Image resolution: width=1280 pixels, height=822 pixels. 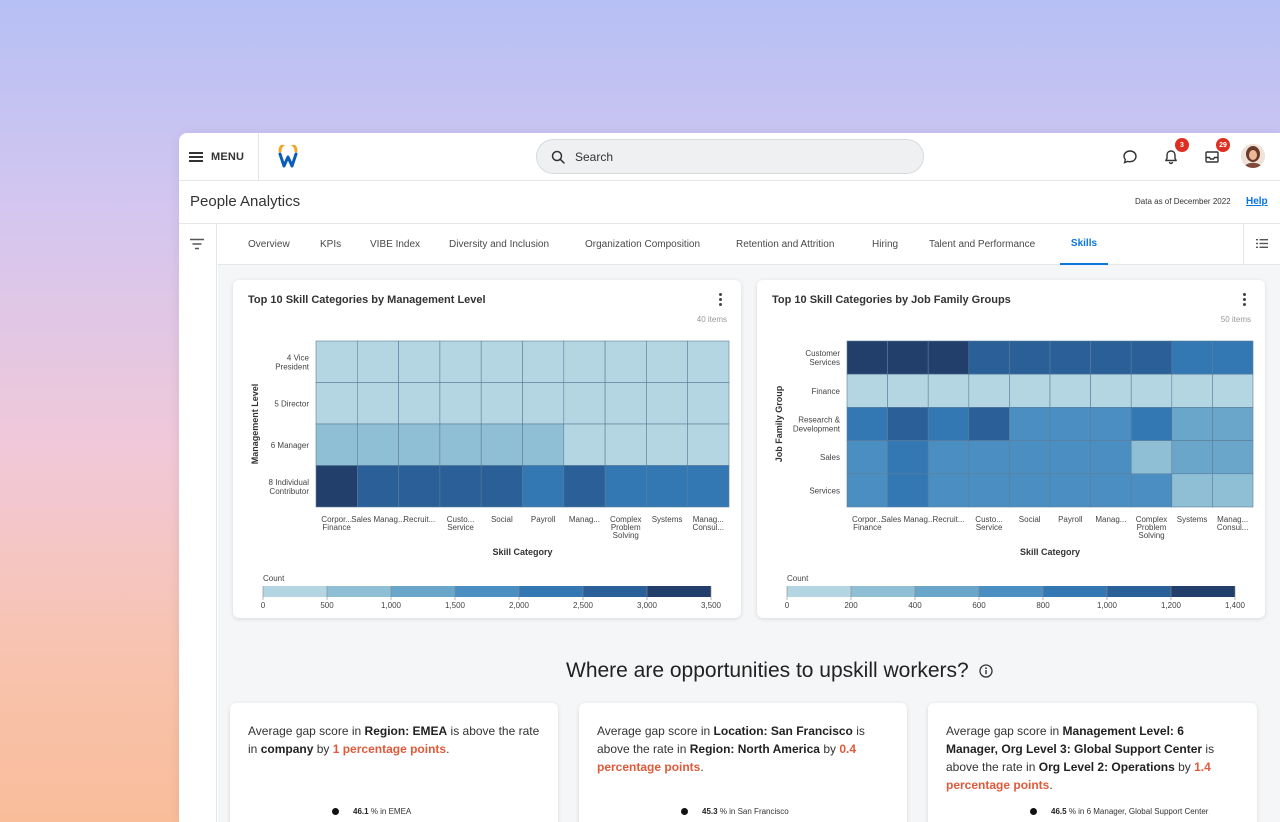 I want to click on search-bar, so click(x=730, y=156).